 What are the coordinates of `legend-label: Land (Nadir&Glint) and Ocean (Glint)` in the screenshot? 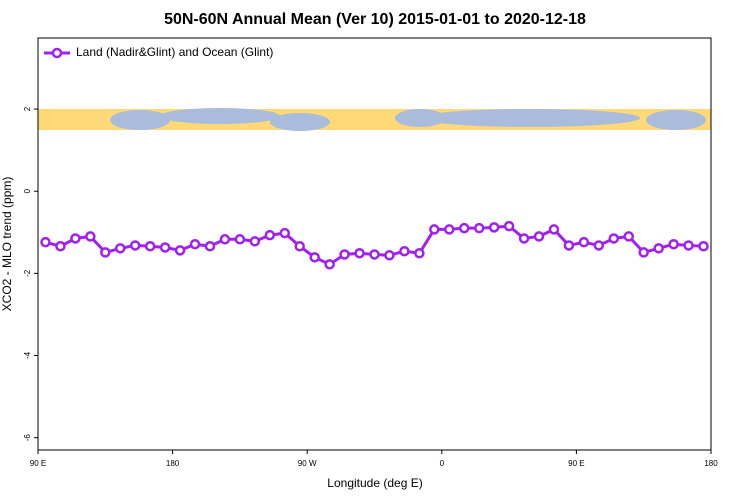 It's located at (174, 52).